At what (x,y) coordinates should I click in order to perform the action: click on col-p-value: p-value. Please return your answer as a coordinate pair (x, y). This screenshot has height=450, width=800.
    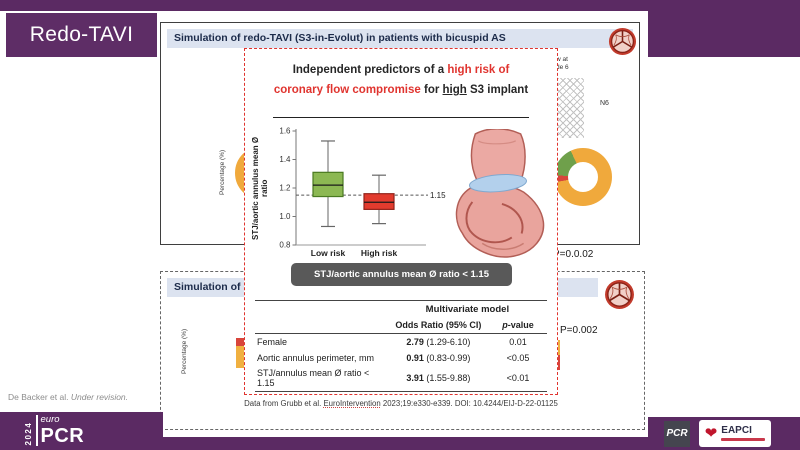
    Looking at the image, I should click on (518, 326).